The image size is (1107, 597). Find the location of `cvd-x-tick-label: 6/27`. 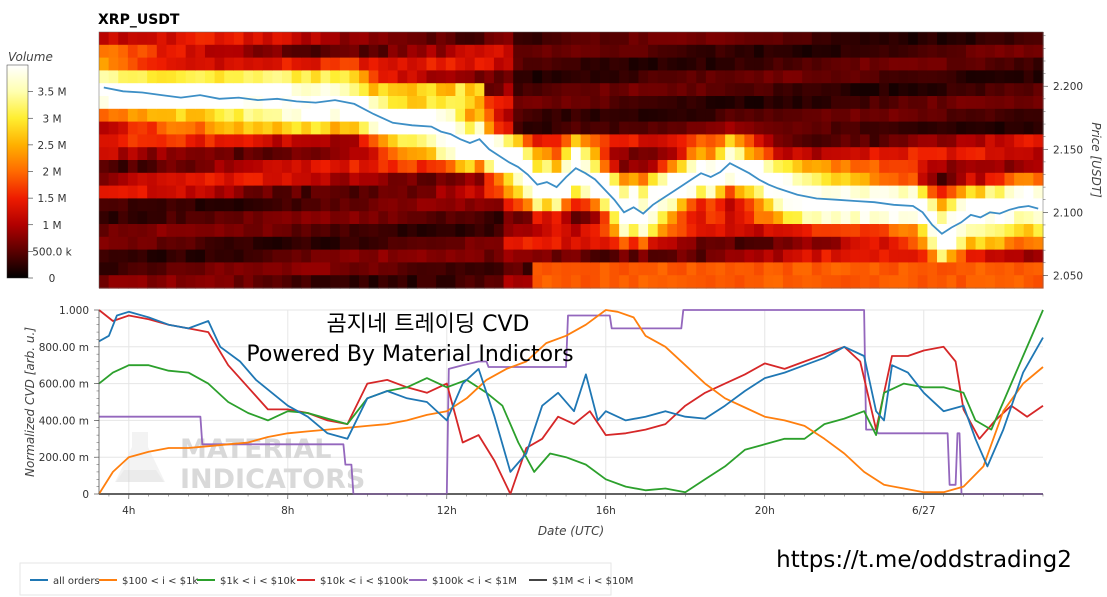

cvd-x-tick-label: 6/27 is located at coordinates (924, 511).